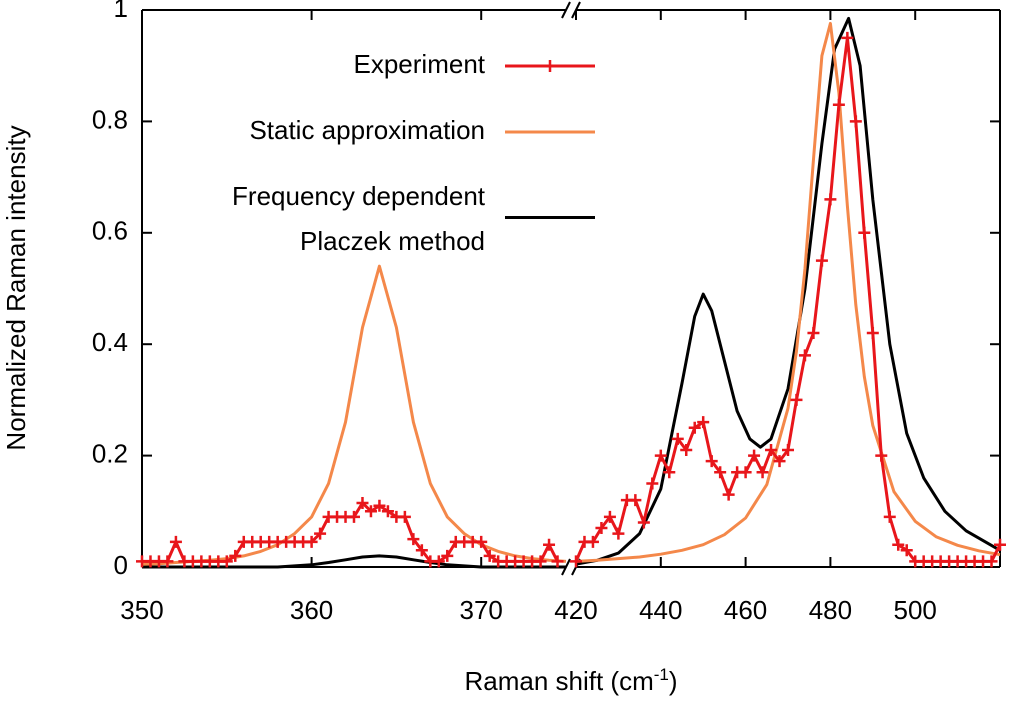 The height and width of the screenshot is (705, 1026). What do you see at coordinates (566, 10) in the screenshot?
I see `axis-break` at bounding box center [566, 10].